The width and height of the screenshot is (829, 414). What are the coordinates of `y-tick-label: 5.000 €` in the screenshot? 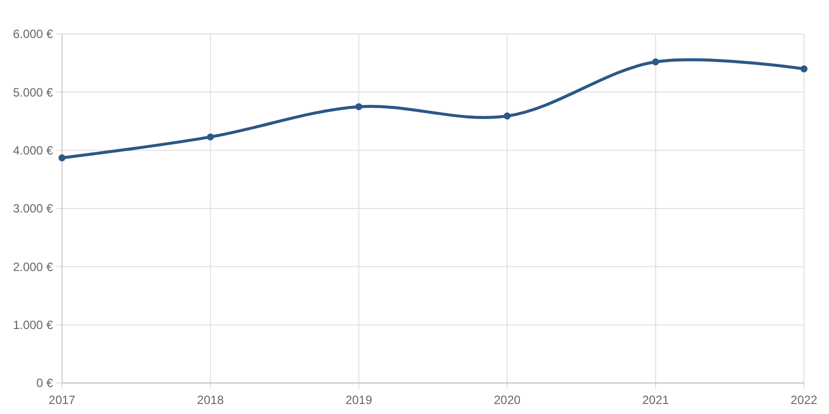 It's located at (33, 92).